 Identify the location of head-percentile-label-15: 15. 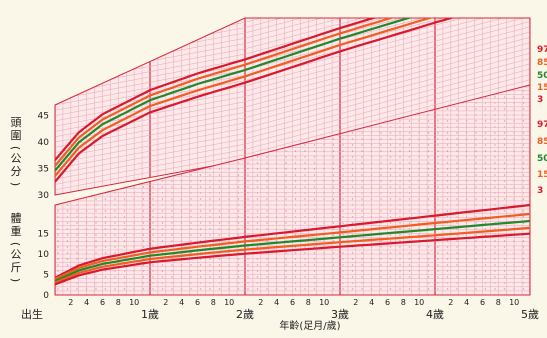
(542, 88).